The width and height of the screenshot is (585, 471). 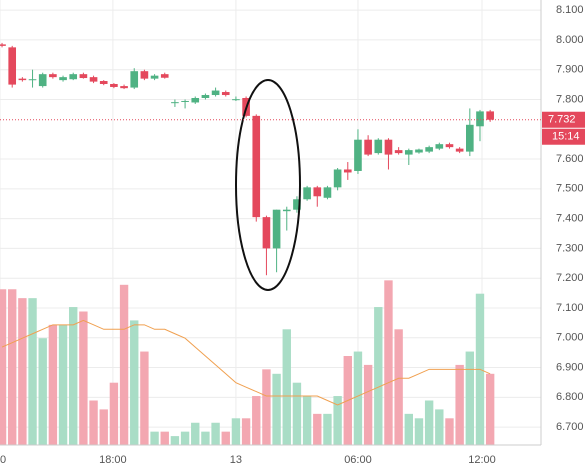 I want to click on x-tick-label: 06:00, so click(x=358, y=460).